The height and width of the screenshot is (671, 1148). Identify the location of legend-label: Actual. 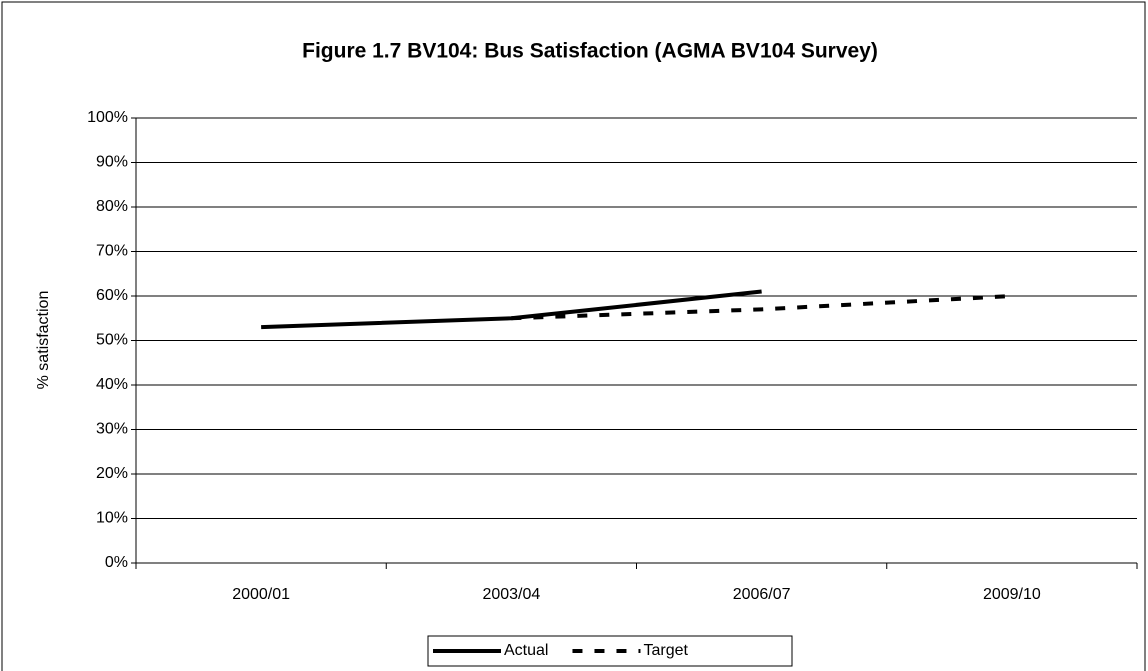
(526, 650).